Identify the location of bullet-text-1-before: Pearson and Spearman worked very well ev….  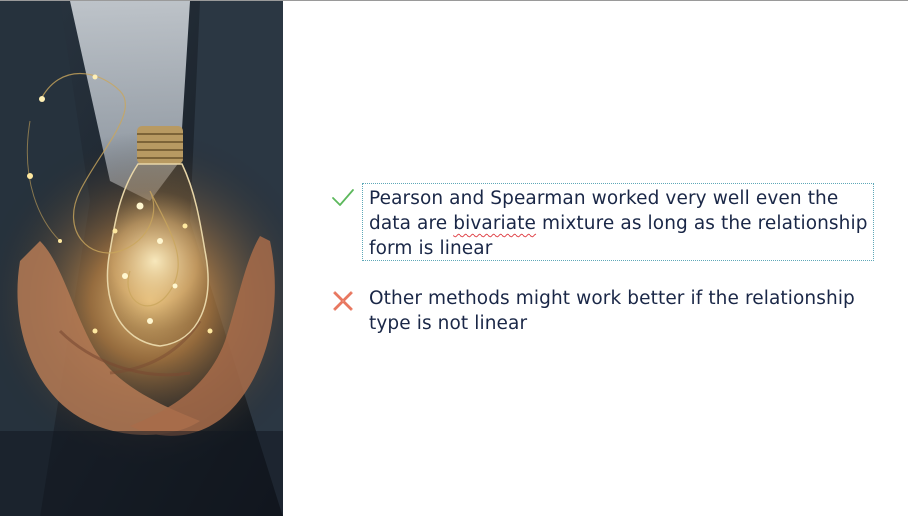
(604, 211).